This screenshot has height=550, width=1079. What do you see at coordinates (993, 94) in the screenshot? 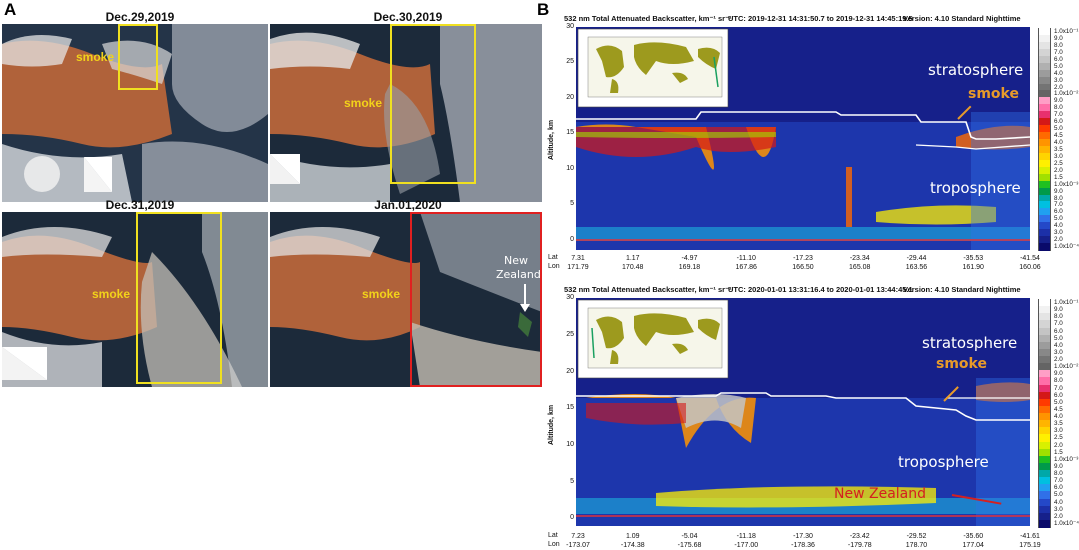
I see `plot1-smoke: smoke` at bounding box center [993, 94].